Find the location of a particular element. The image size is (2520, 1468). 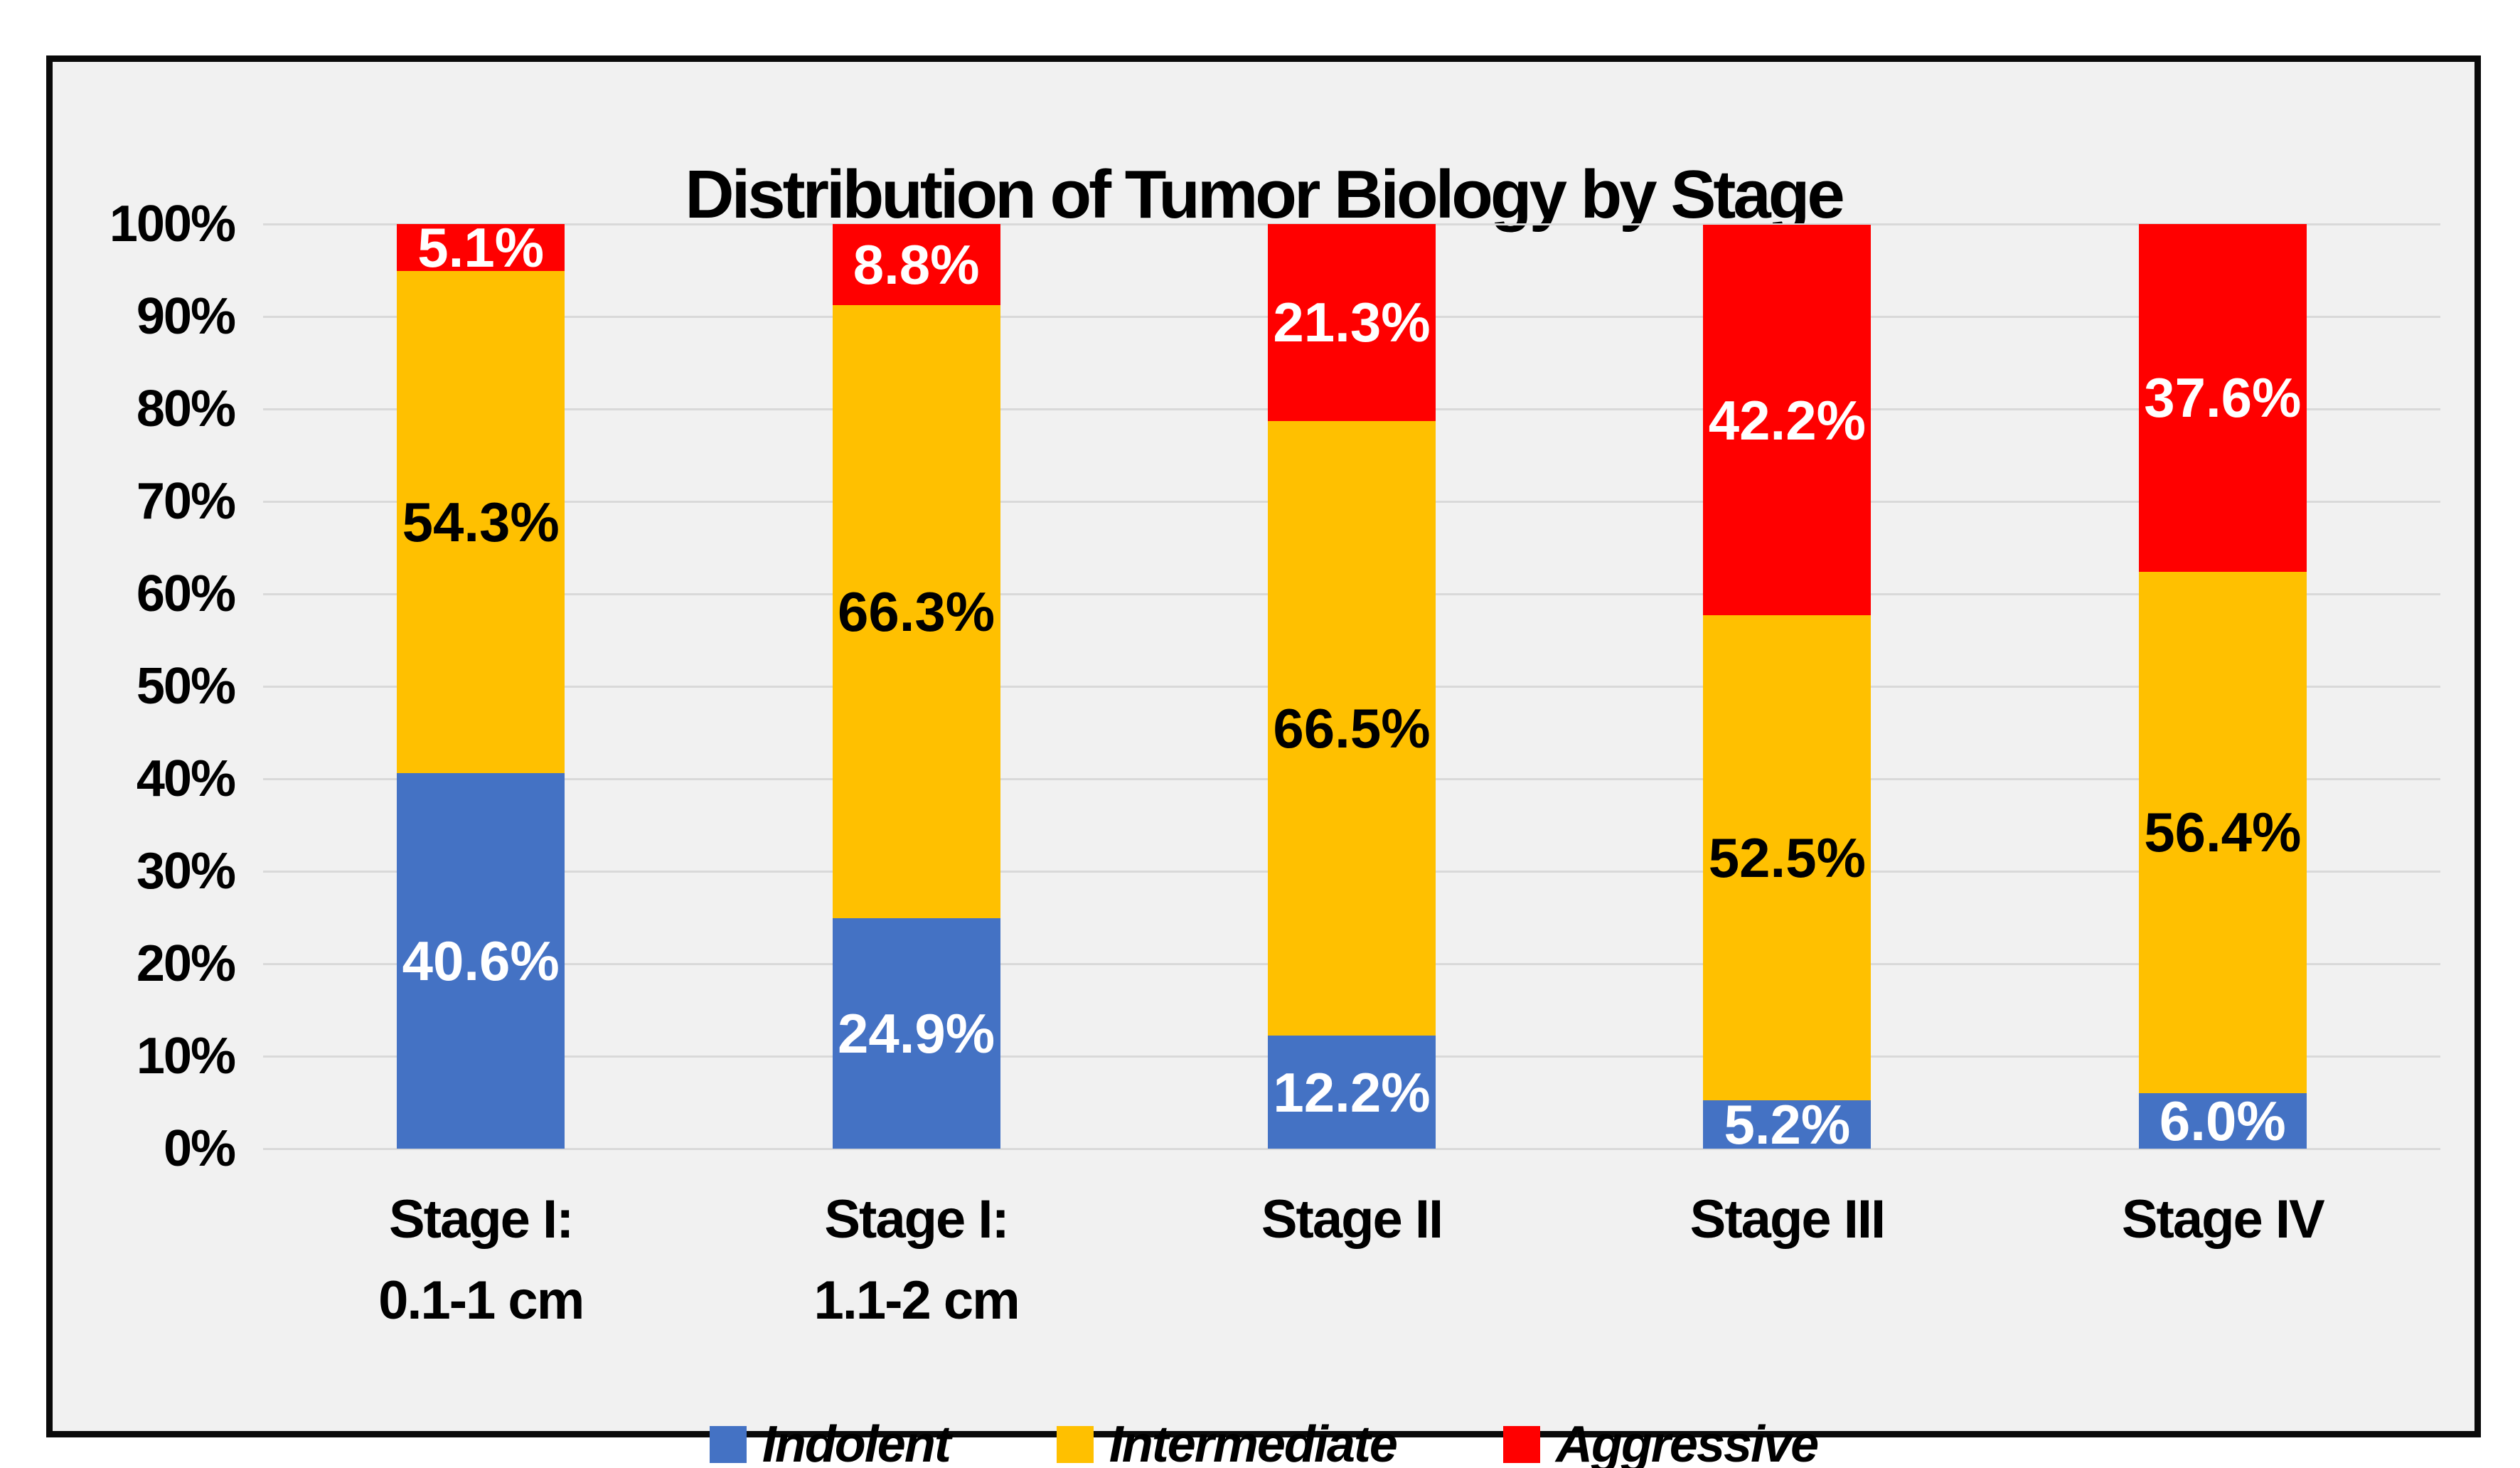

bar-value-label: 54.3% is located at coordinates (481, 522).